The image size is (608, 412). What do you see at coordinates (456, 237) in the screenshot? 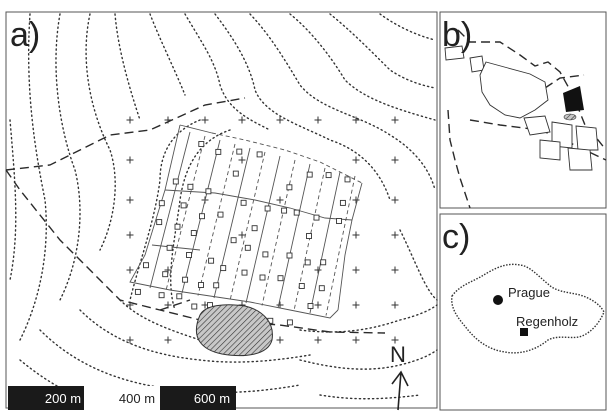
I see `panel-c-letter: c)` at bounding box center [456, 237].